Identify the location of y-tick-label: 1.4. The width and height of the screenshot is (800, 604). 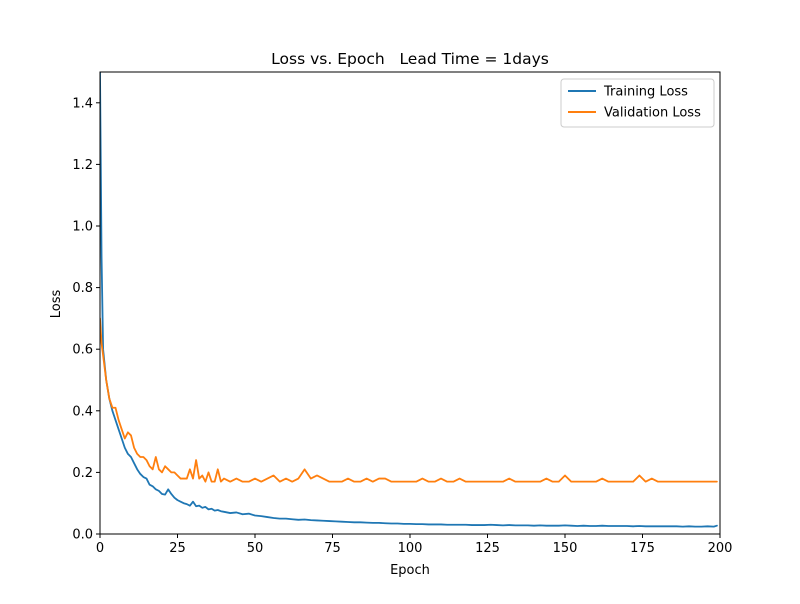
(82, 103).